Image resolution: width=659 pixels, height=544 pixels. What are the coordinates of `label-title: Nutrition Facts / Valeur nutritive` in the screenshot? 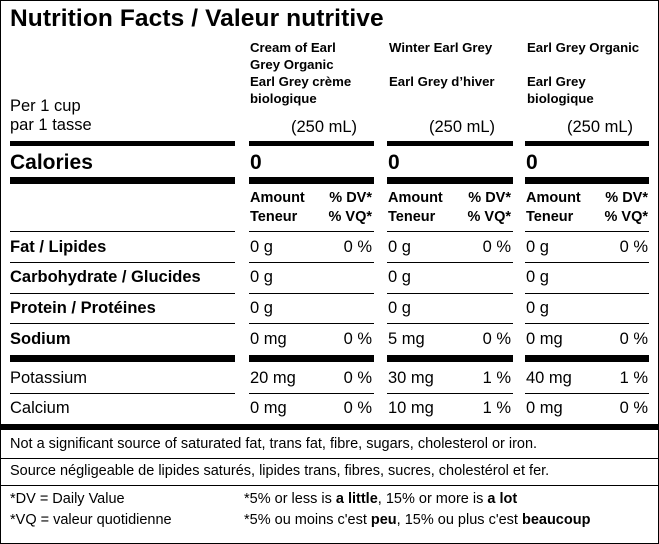 It's located at (197, 18).